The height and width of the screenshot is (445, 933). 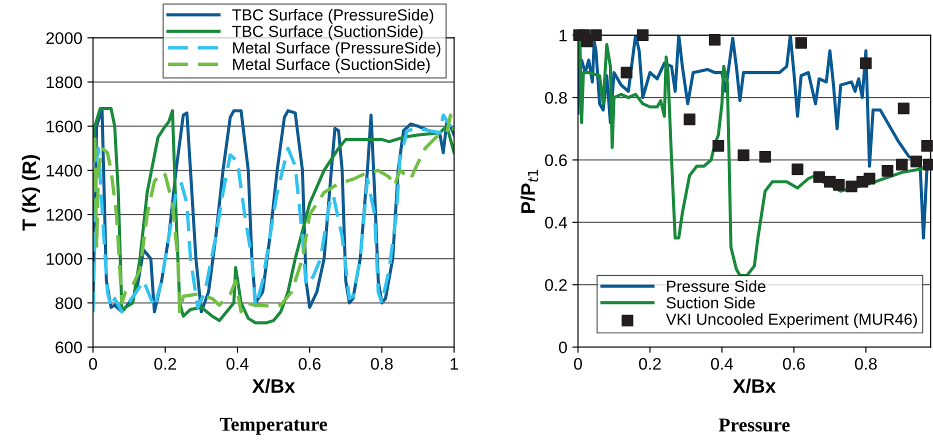 What do you see at coordinates (331, 66) in the screenshot?
I see `legend-label: Metal Surface (SuctionSide)` at bounding box center [331, 66].